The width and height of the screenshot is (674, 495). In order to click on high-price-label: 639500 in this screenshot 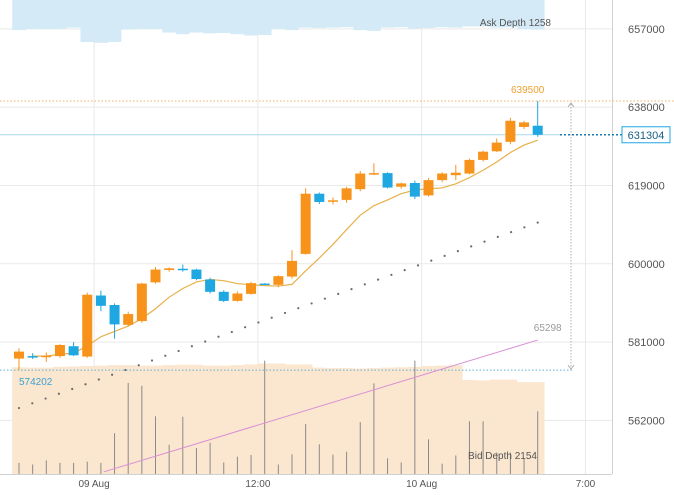, I will do `click(528, 90)`.